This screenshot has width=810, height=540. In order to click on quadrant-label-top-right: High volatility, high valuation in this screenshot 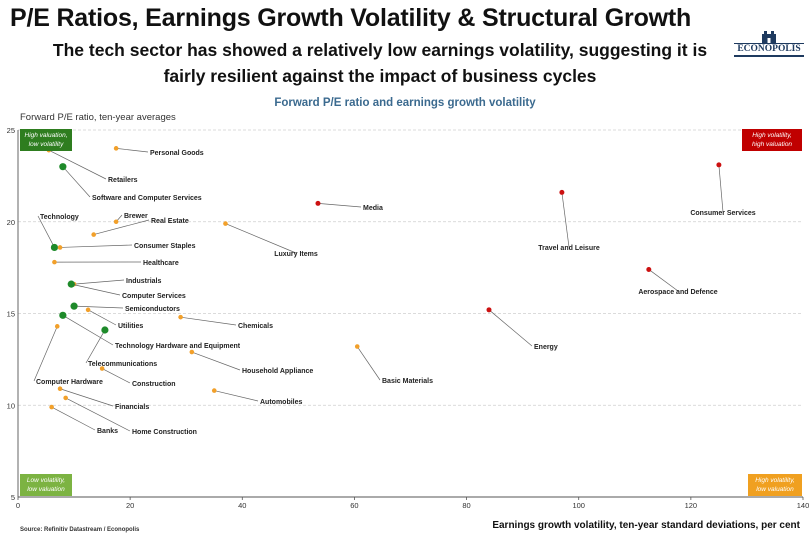, I will do `click(772, 140)`.